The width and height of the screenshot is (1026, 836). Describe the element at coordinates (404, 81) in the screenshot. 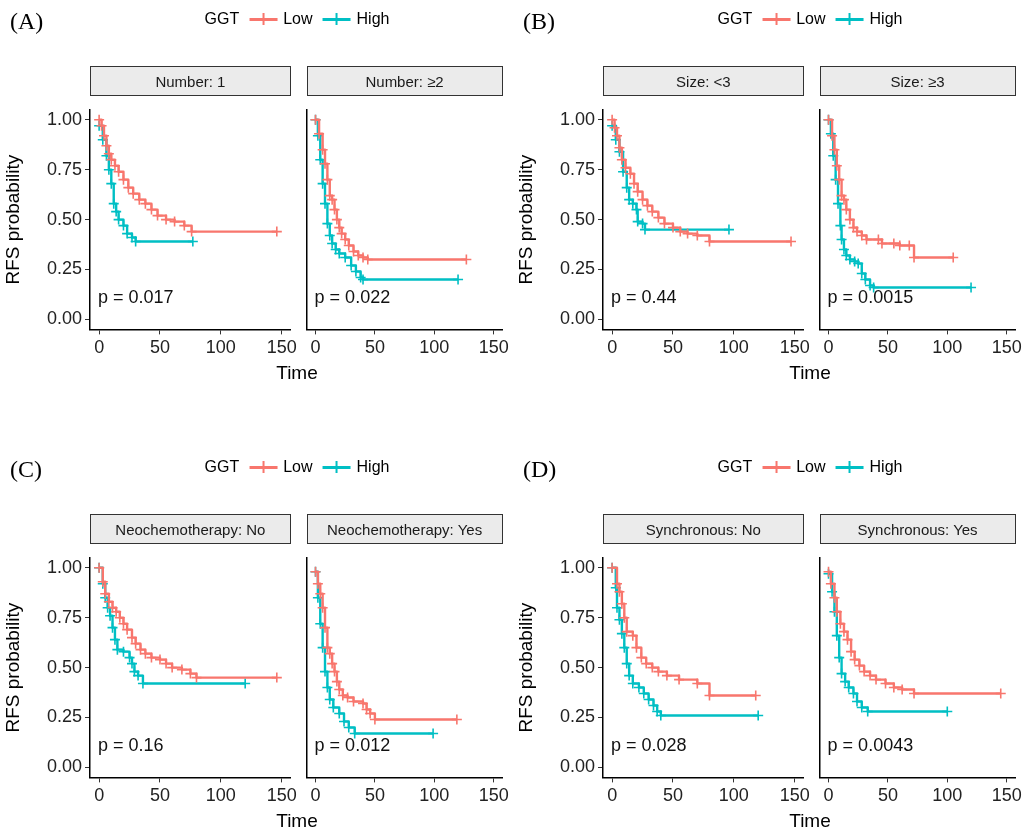

I see `chart-title: Number: ≥2` at that location.